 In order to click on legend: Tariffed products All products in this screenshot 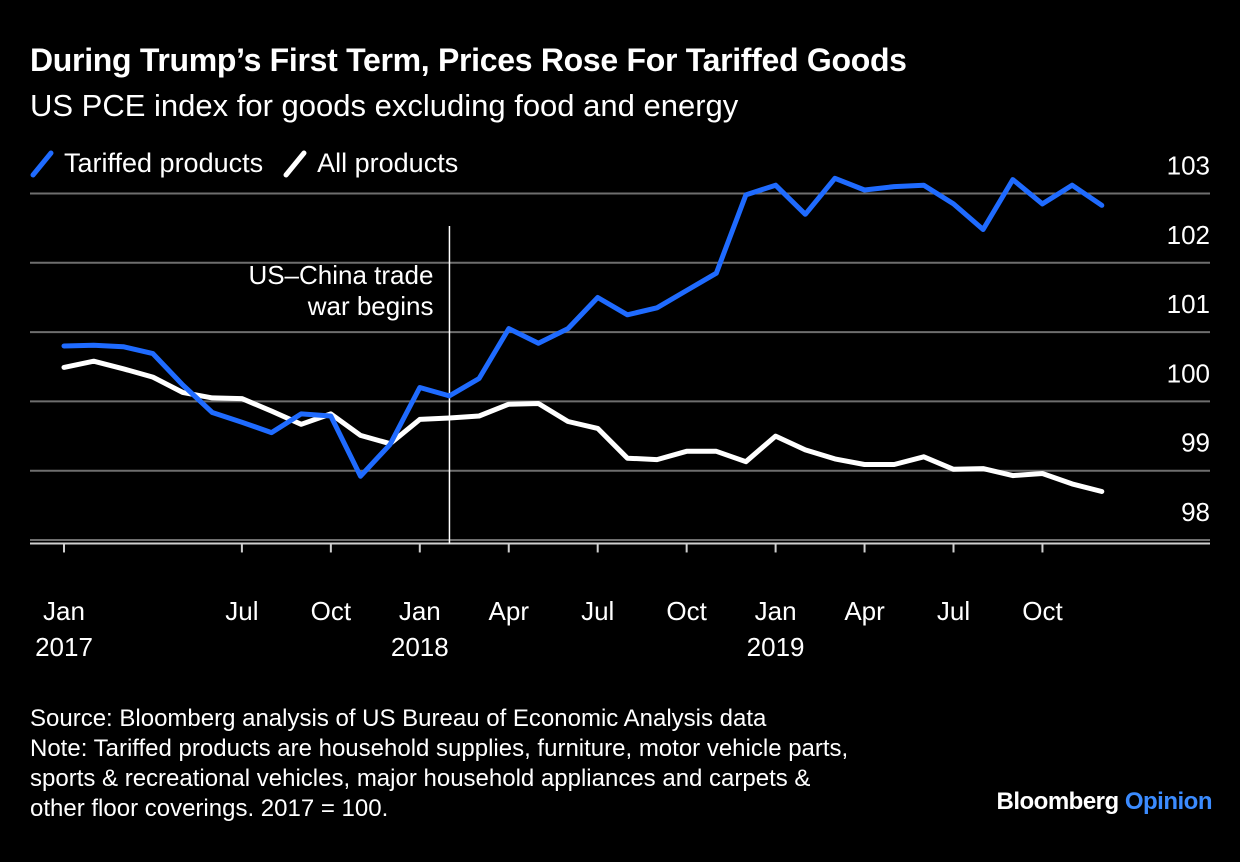, I will do `click(254, 163)`.